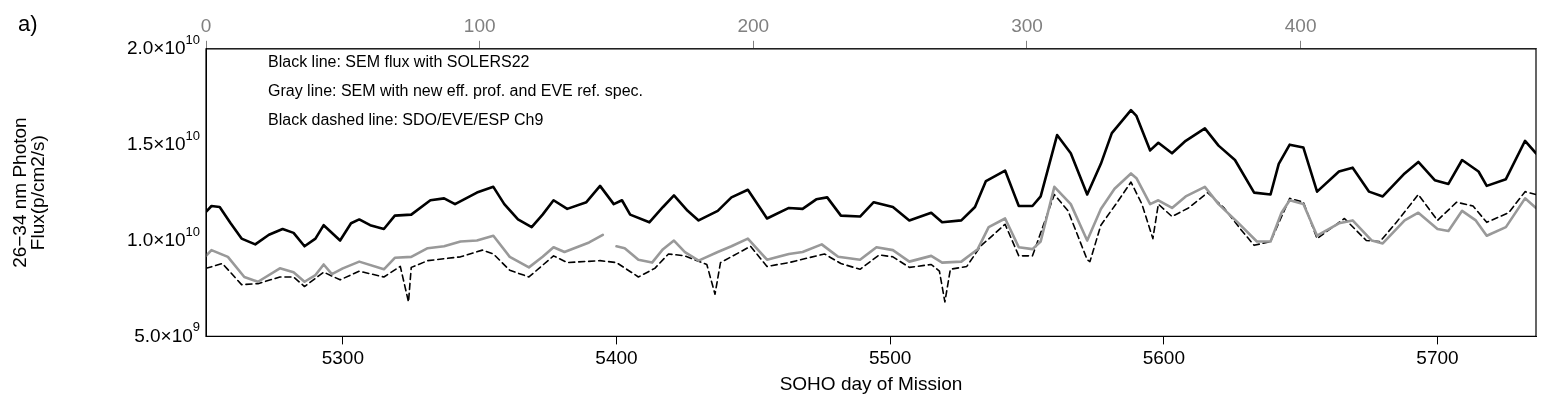 This screenshot has width=1546, height=404. What do you see at coordinates (455, 91) in the screenshot?
I see `annotation: Gray line: SEM with new eff. prof. and EVE ref. spec.` at bounding box center [455, 91].